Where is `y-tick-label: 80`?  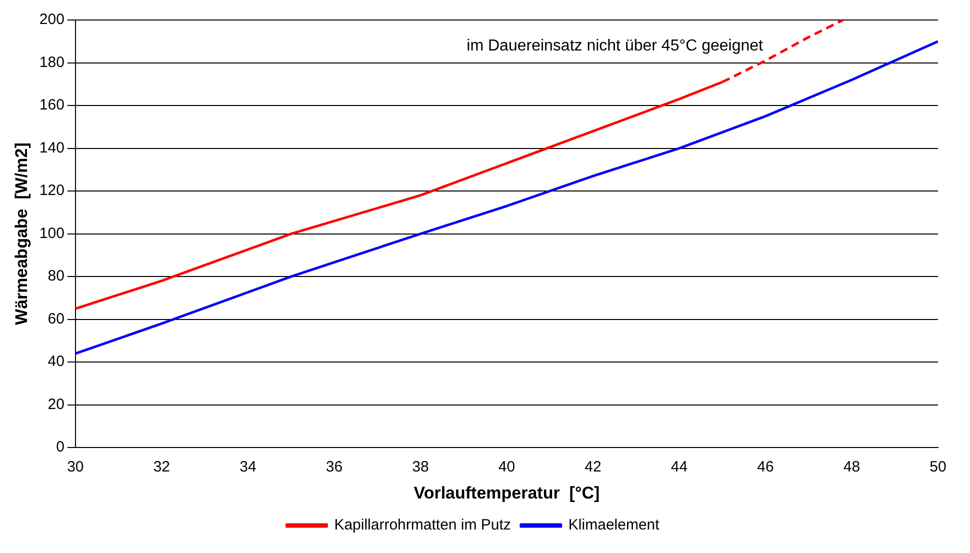
y-tick-label: 80 is located at coordinates (56, 276).